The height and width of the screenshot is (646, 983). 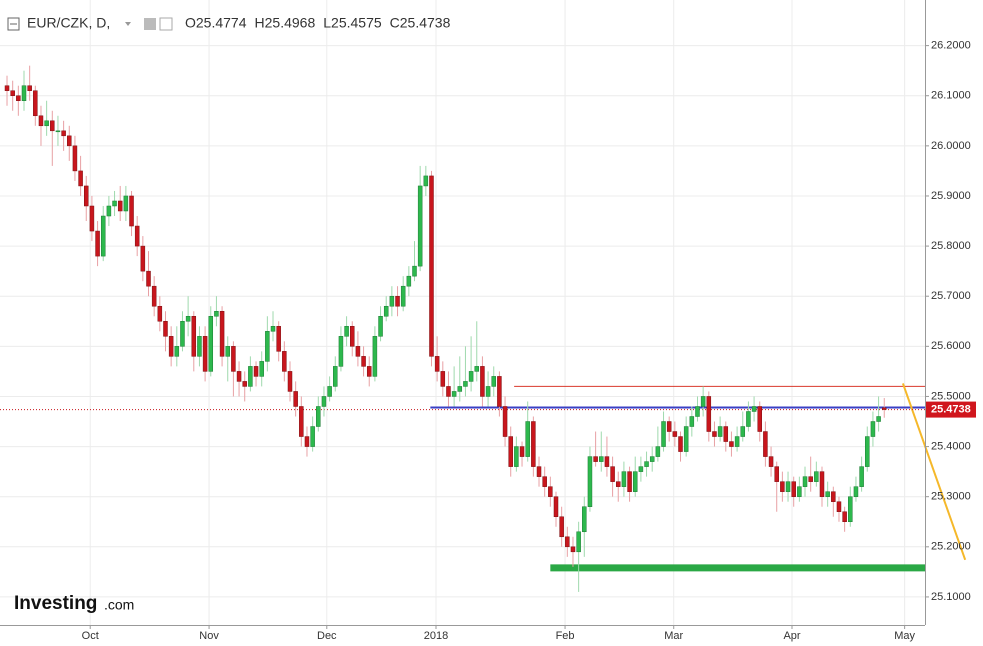 I want to click on x-tick-label: Mar, so click(x=673, y=636).